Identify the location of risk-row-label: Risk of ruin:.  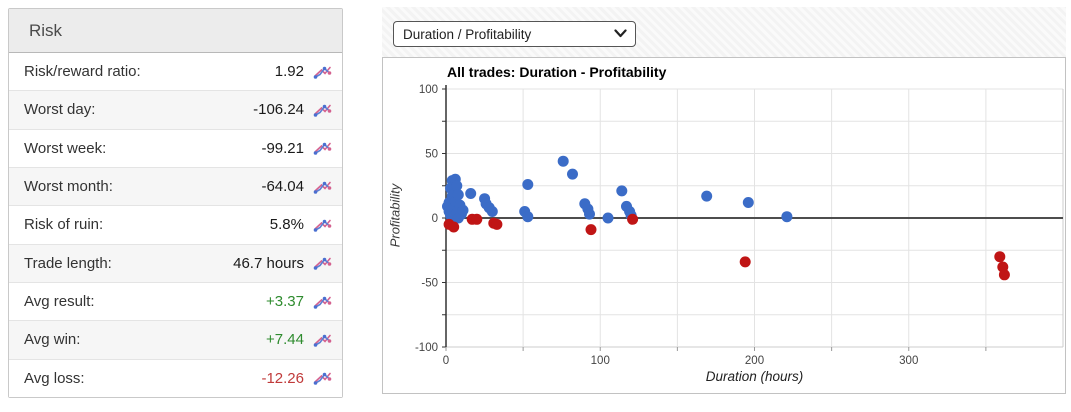
(64, 225).